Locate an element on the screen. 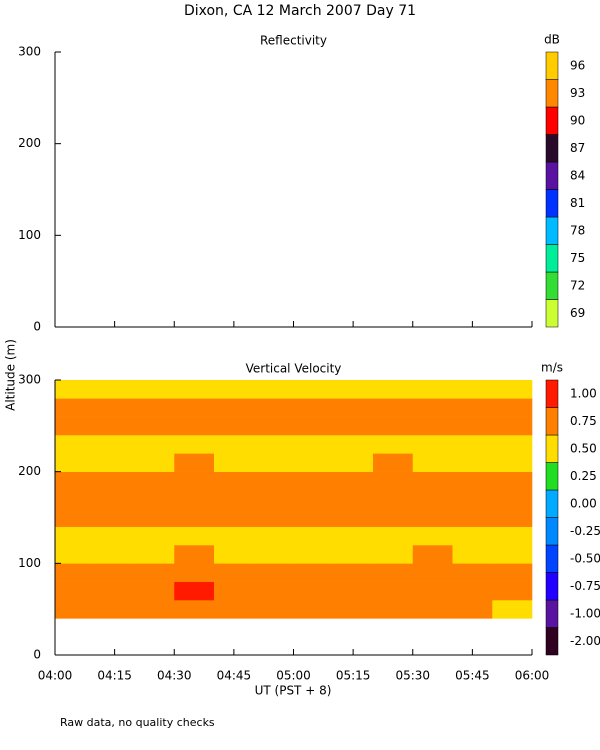  x-tick-label: 04:00 is located at coordinates (55, 676).